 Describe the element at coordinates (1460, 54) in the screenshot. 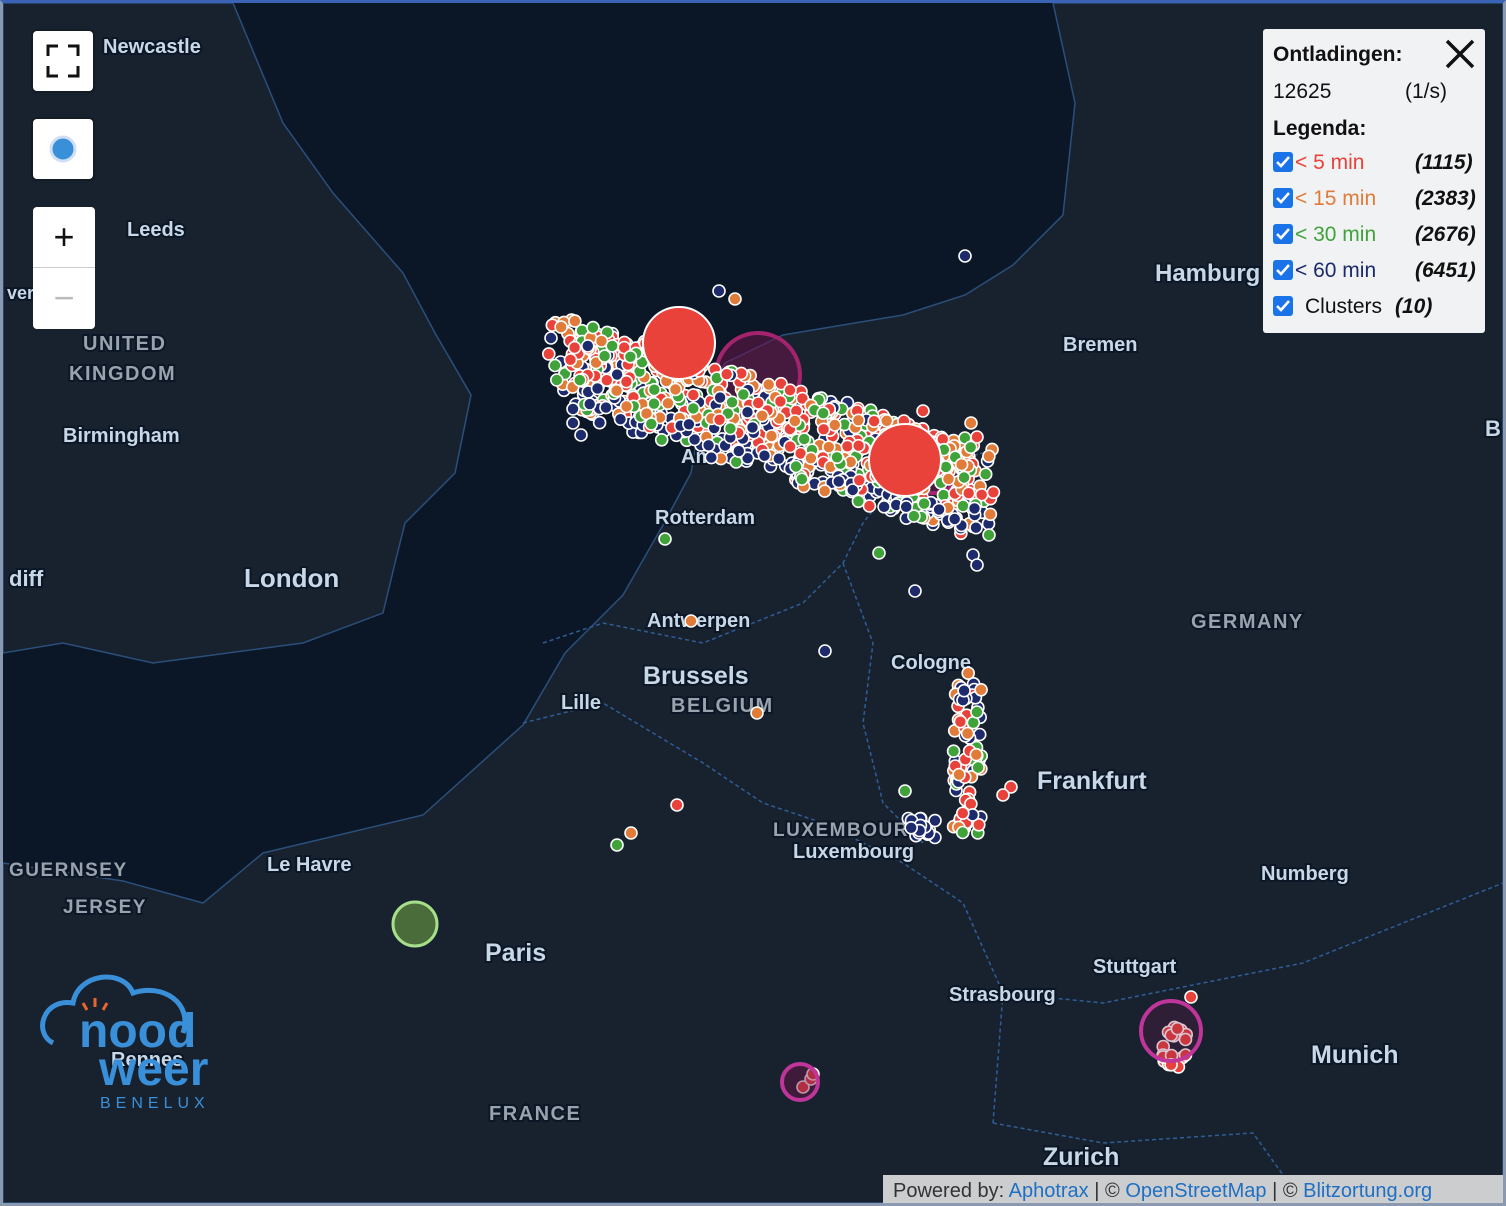

I see `close-button` at that location.